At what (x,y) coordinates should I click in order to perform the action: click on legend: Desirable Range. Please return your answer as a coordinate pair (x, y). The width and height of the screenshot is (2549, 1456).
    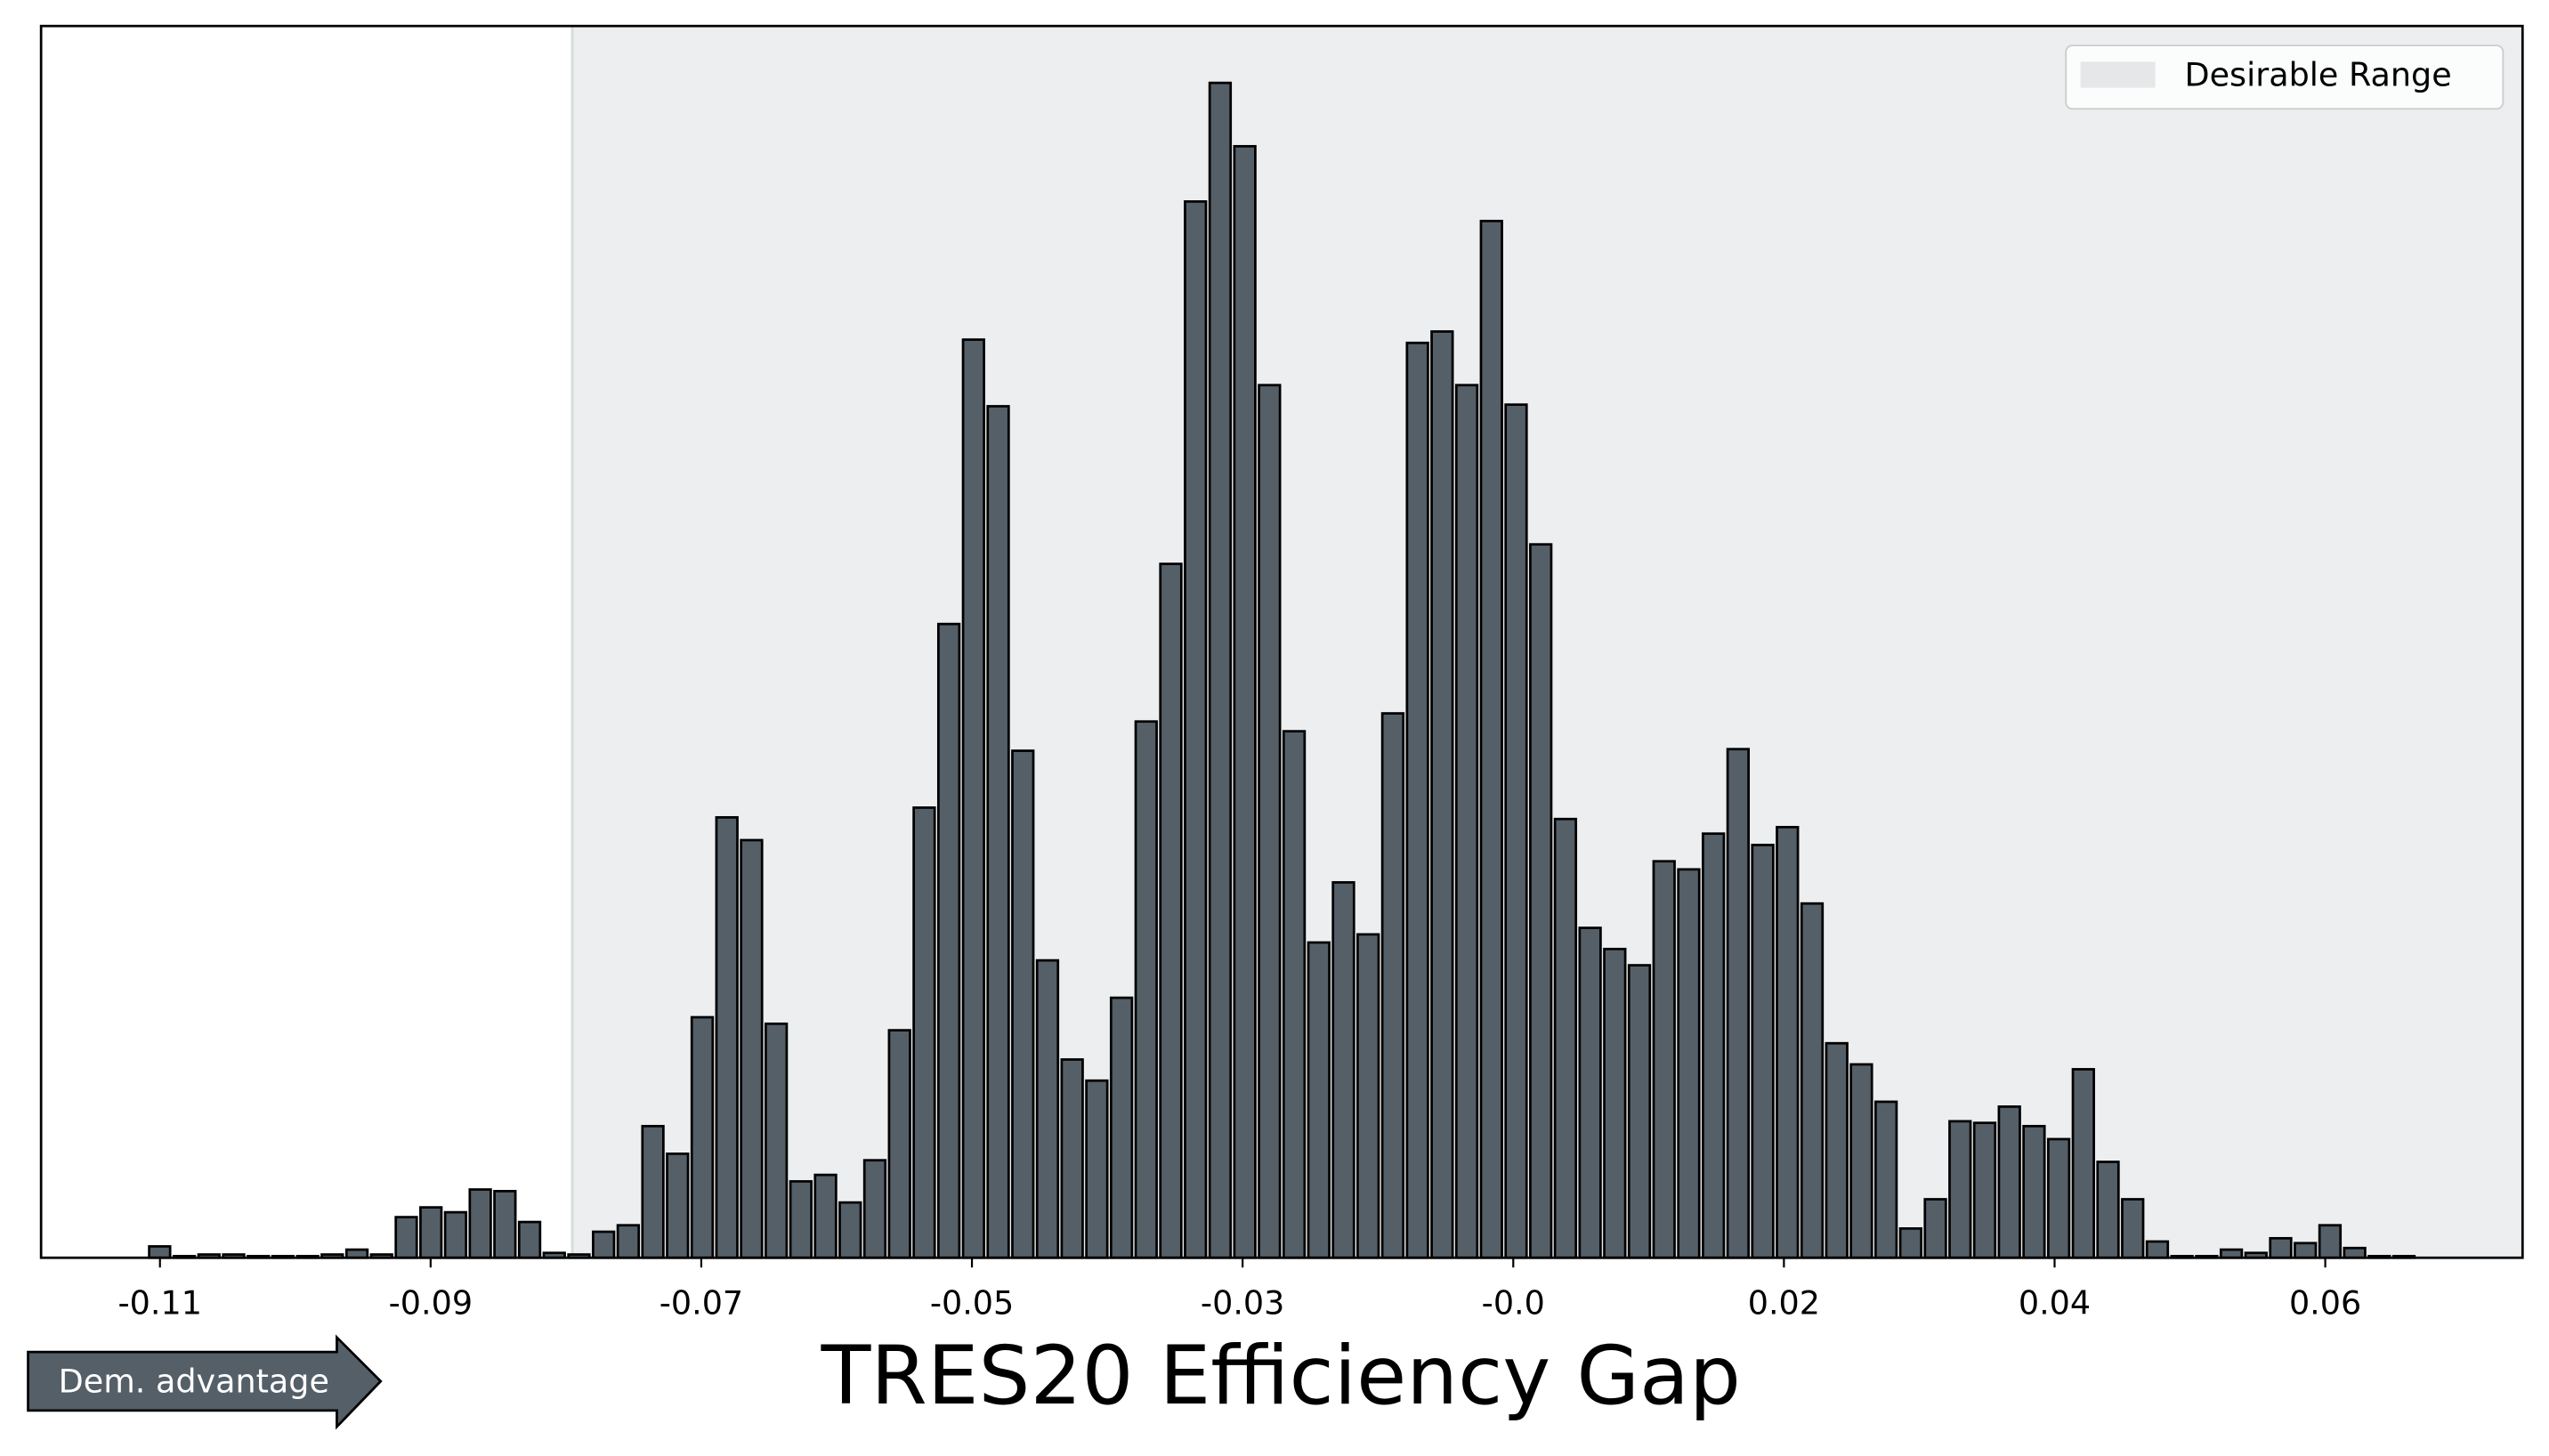
    Looking at the image, I should click on (2284, 77).